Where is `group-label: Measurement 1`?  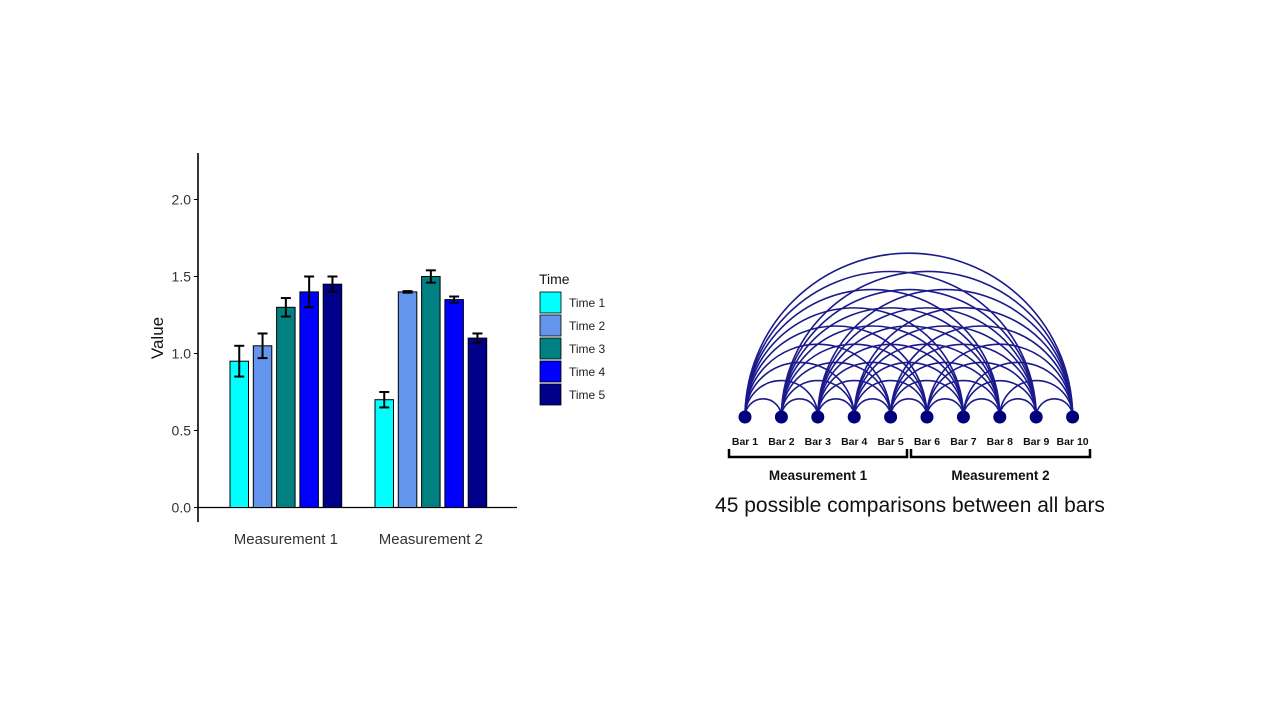 group-label: Measurement 1 is located at coordinates (818, 475).